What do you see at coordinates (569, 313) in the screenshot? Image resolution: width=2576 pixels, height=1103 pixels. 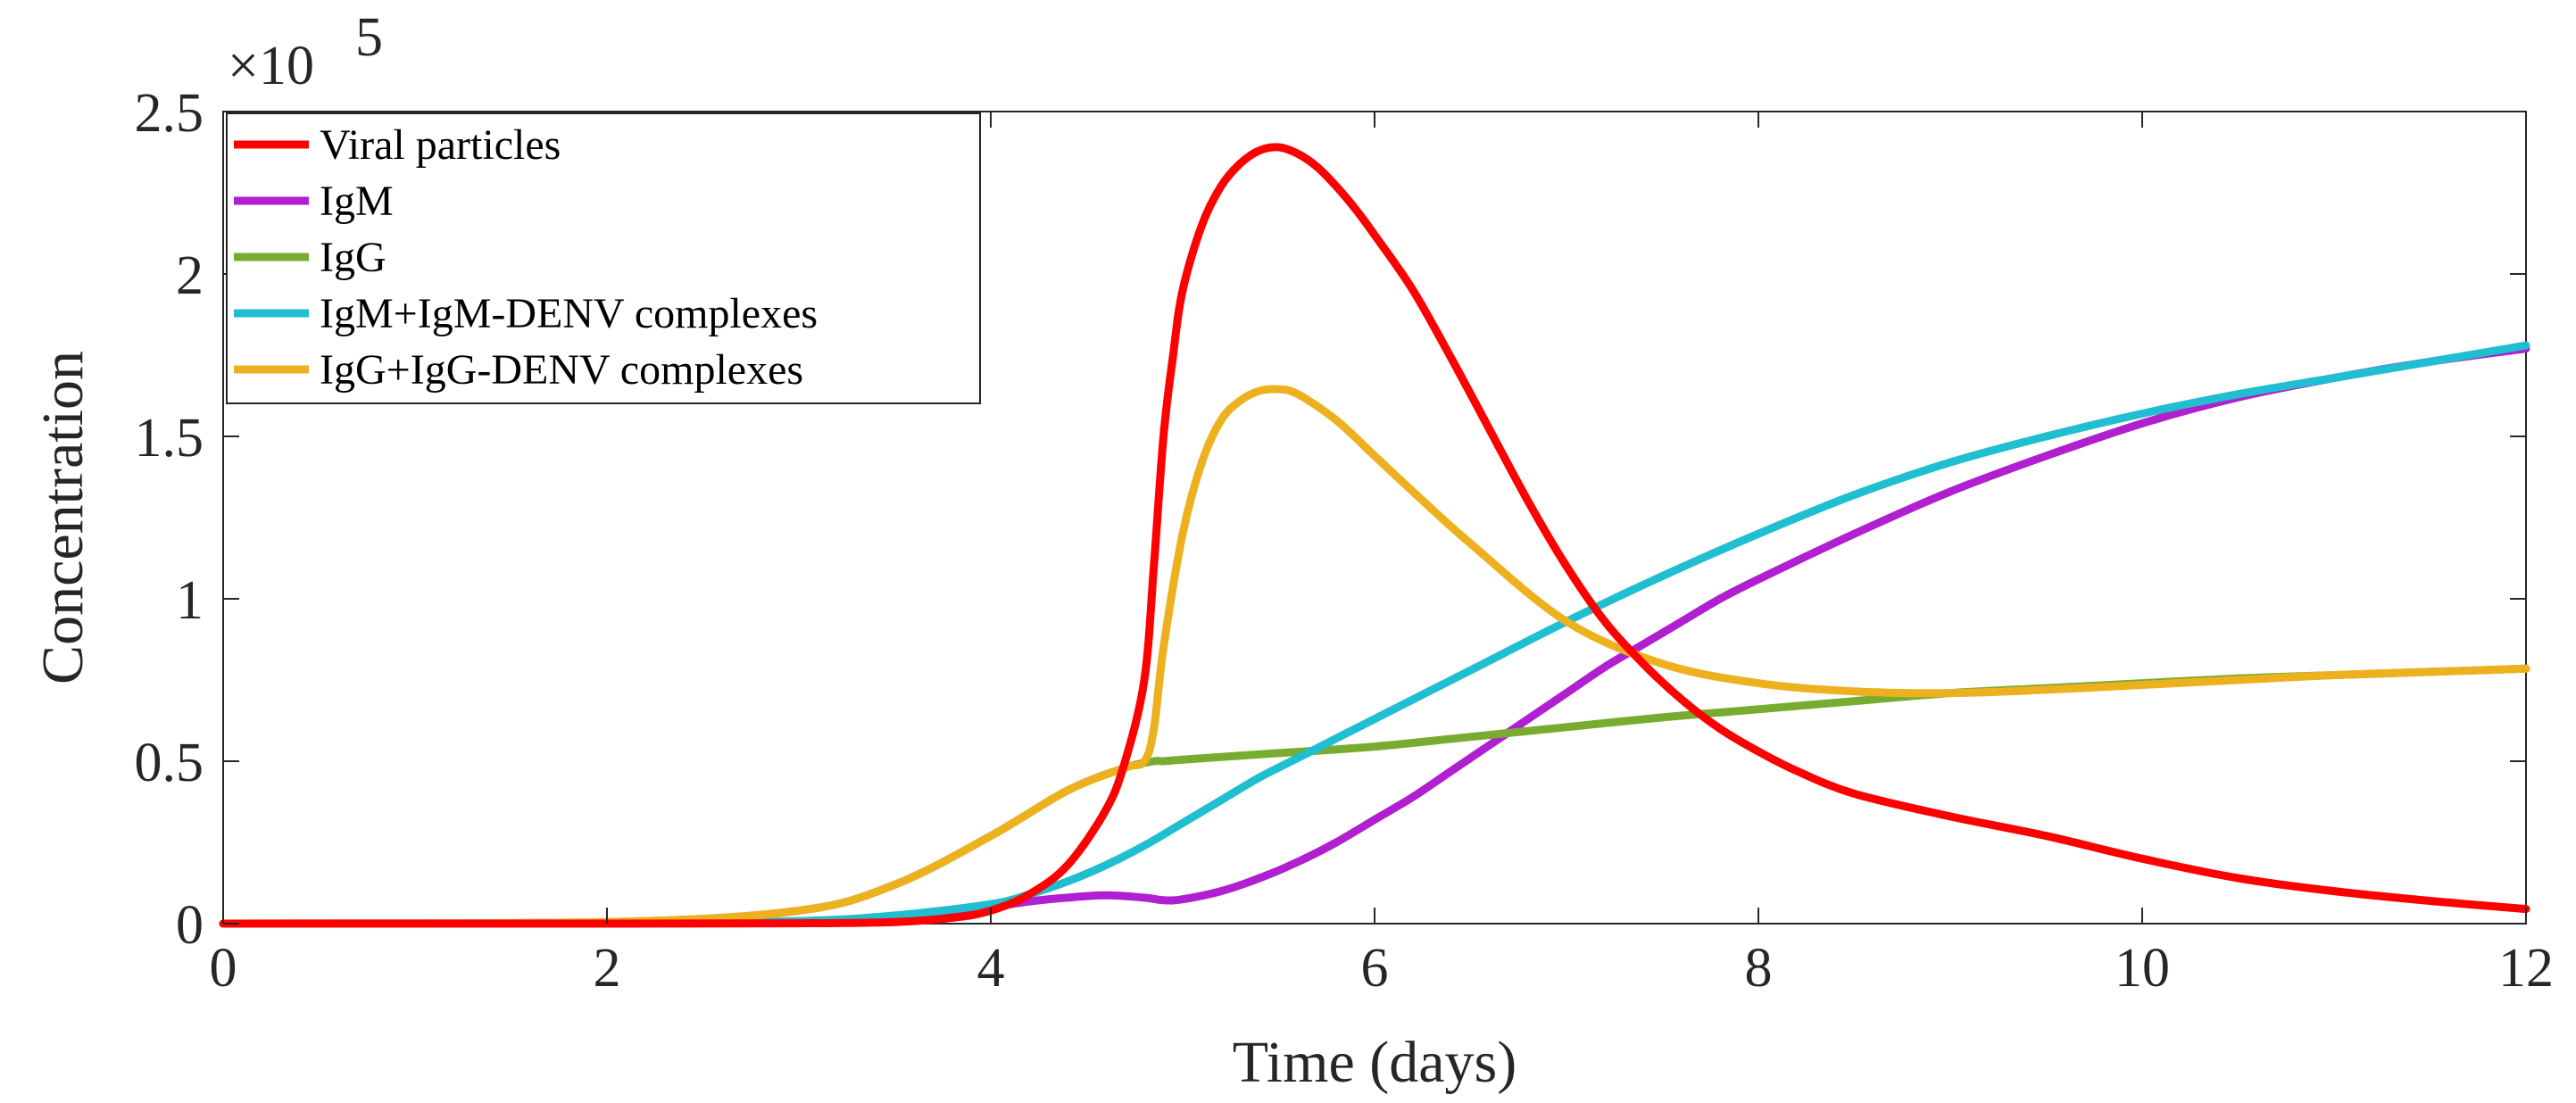 I see `legend-label: IgM+IgM-DENV complexes` at bounding box center [569, 313].